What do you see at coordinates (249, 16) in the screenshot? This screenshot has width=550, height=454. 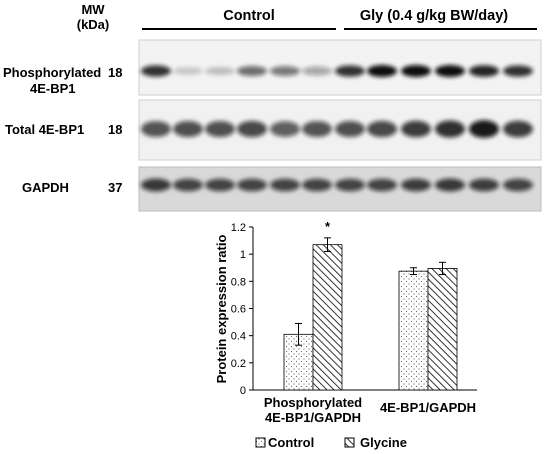 I see `group-label-control: Control` at bounding box center [249, 16].